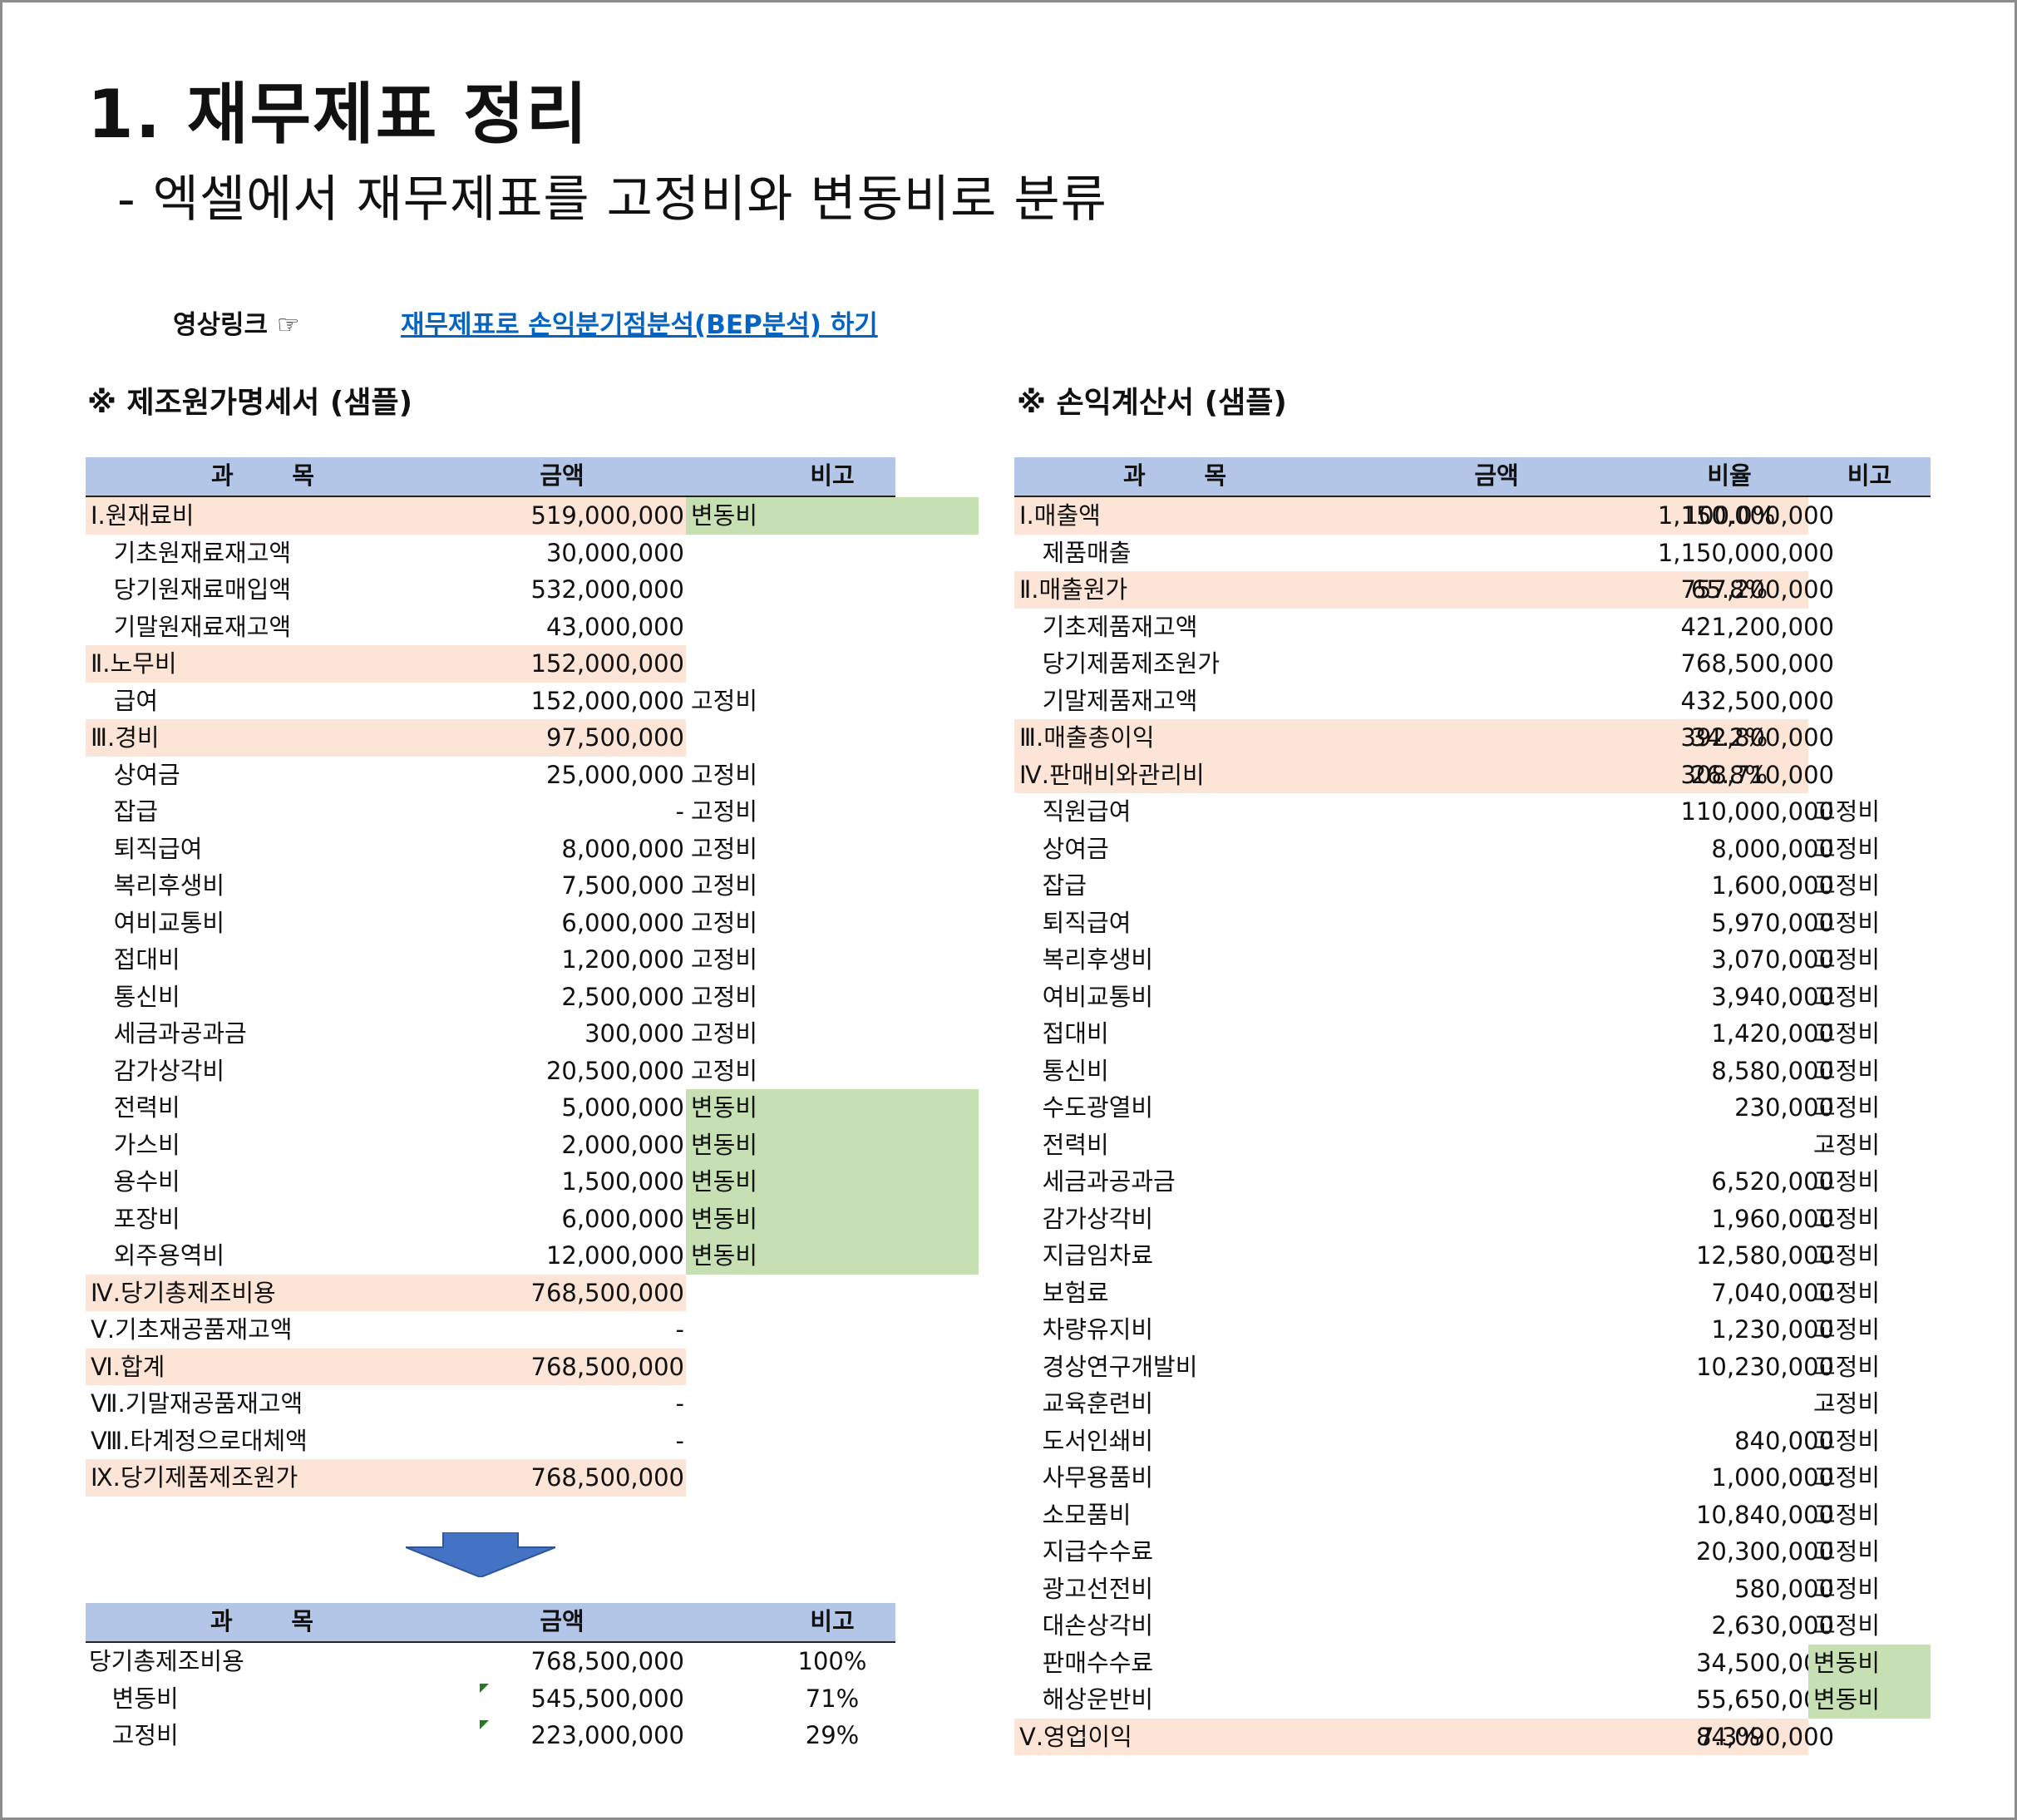  I want to click on table-row: 보험료 7,040,000 고정비, so click(1472, 1293).